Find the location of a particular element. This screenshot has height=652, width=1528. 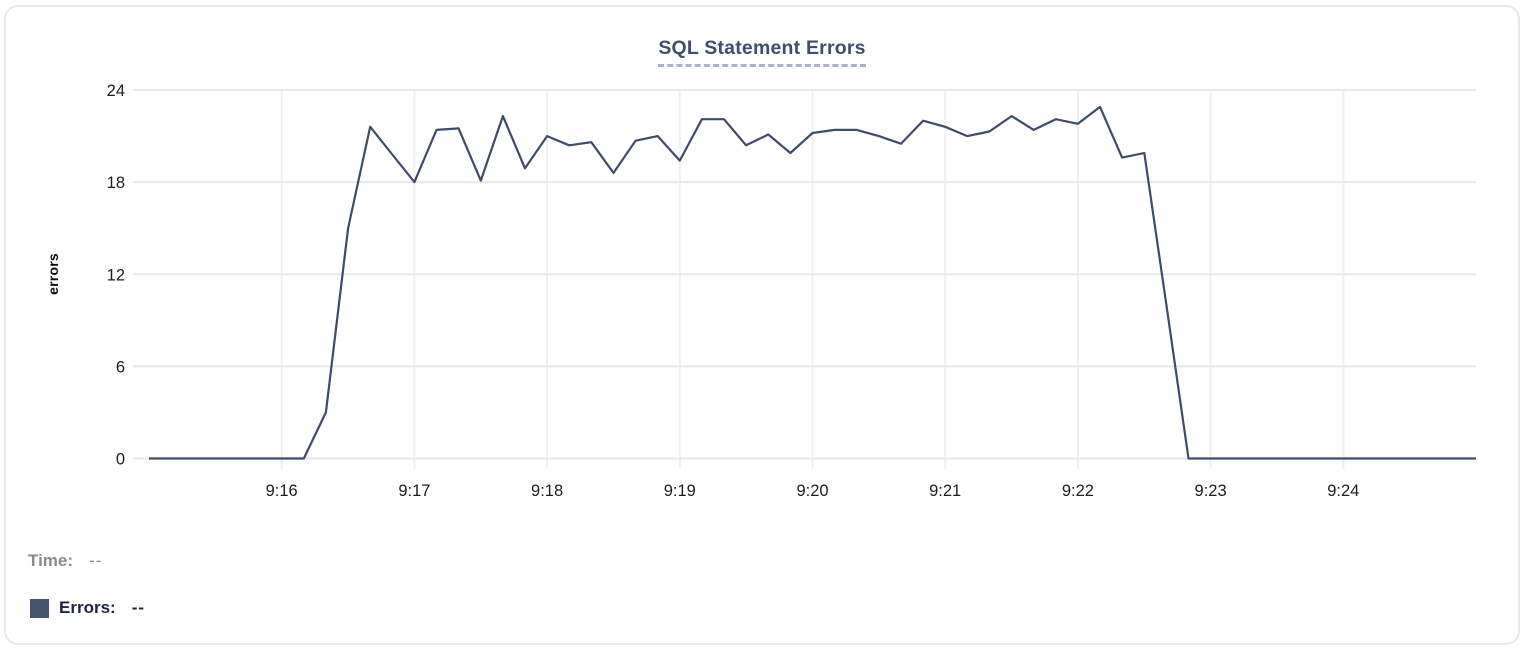

y-tick-label: 12 is located at coordinates (116, 275).